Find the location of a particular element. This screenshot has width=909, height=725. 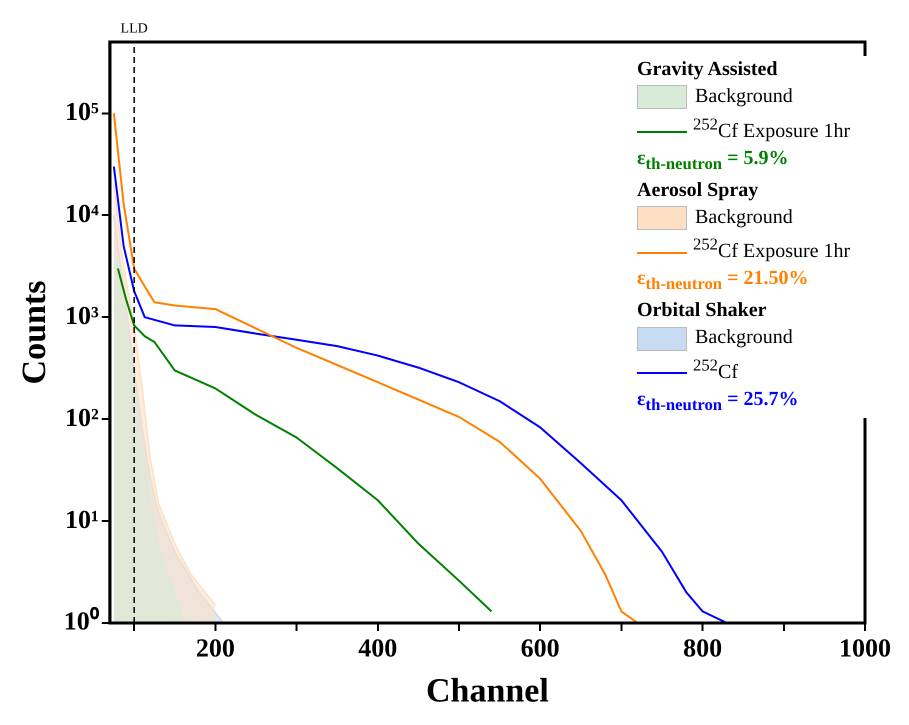

y-tick-label: 10⁰ is located at coordinates (82, 621).